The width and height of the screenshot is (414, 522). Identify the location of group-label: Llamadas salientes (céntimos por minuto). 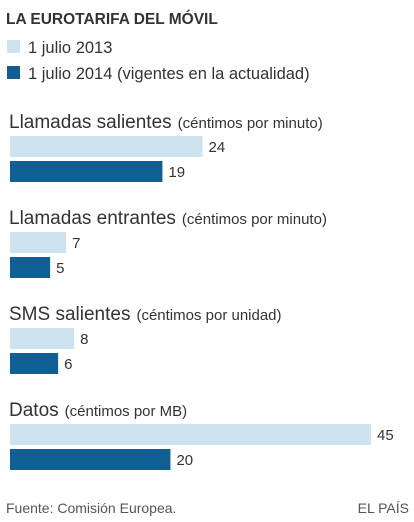
(166, 122).